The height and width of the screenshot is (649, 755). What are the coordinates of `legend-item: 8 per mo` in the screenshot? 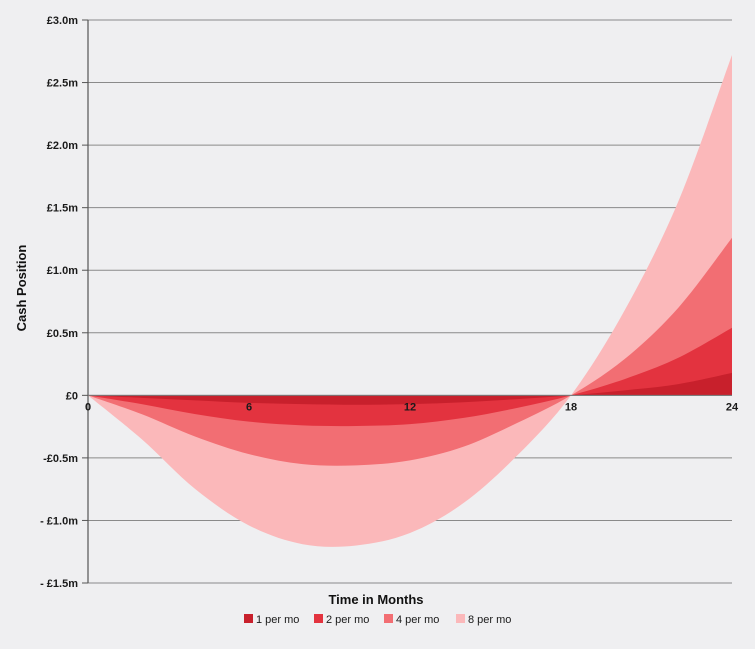 It's located at (483, 620).